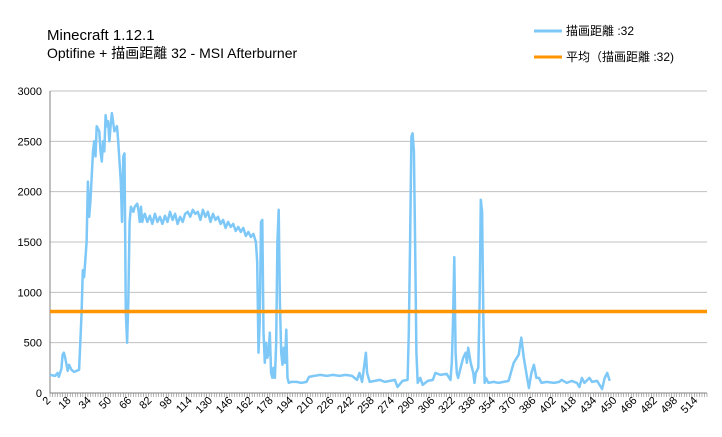 This screenshot has height=437, width=722. I want to click on y-tick-label: 1000, so click(30, 293).